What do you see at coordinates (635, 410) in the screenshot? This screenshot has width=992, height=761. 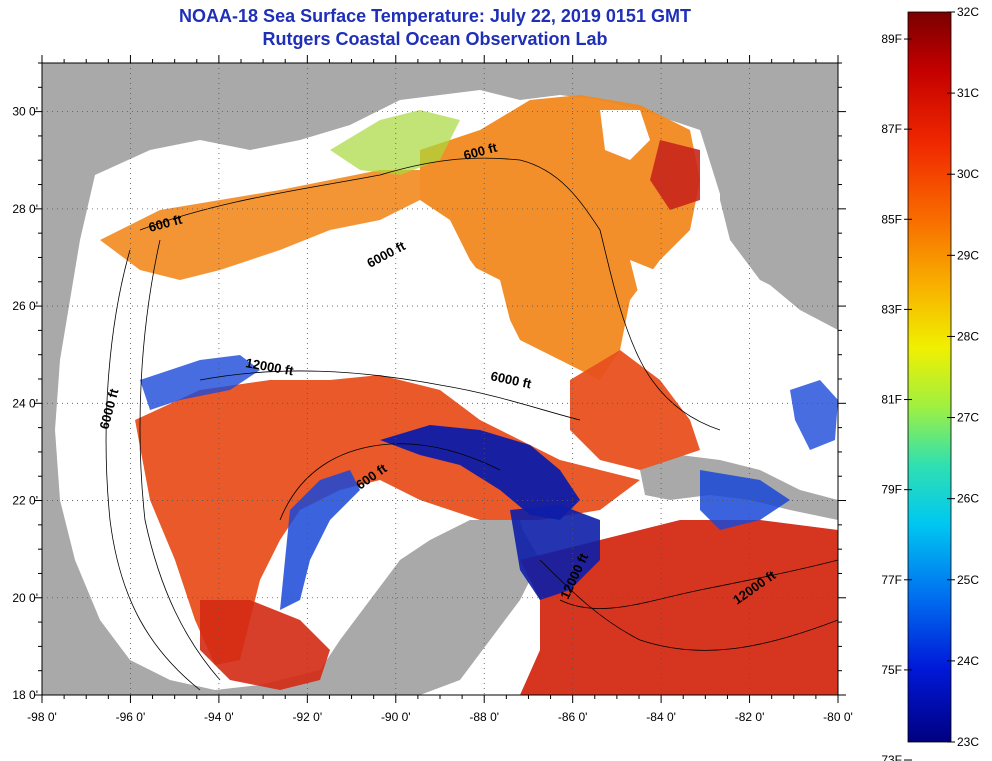 I see `sst-field-south` at bounding box center [635, 410].